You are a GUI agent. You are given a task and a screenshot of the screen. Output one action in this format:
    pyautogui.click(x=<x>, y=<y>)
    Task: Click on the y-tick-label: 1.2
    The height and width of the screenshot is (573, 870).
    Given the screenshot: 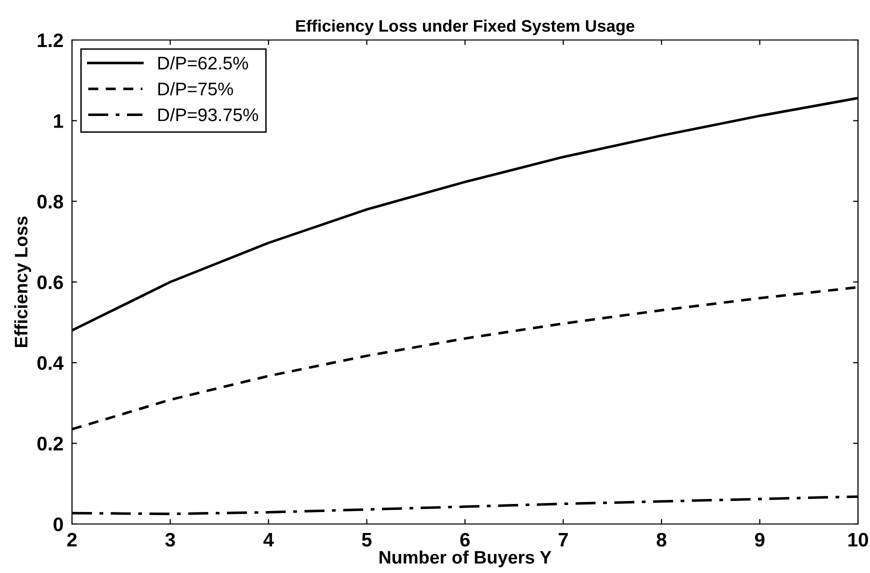 What is the action you would take?
    pyautogui.click(x=50, y=40)
    